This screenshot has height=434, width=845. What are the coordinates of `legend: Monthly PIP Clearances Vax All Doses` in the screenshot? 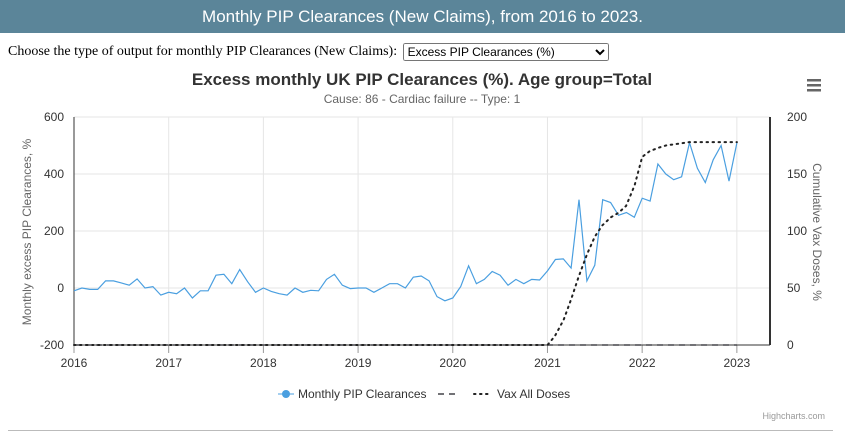 It's located at (424, 394).